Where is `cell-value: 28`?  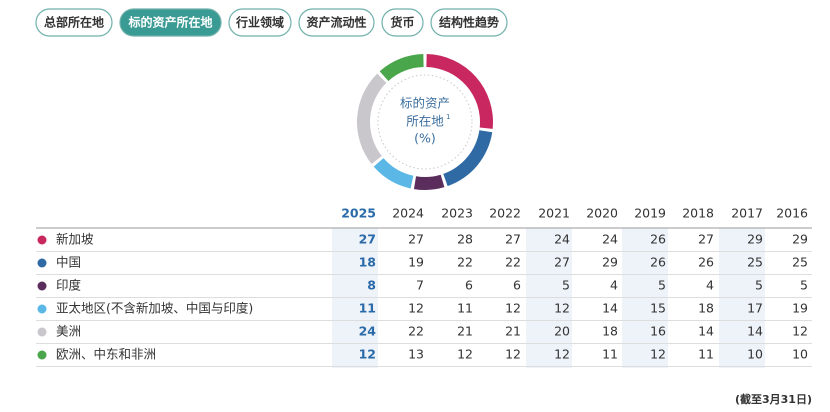
cell-value: 28 is located at coordinates (465, 239).